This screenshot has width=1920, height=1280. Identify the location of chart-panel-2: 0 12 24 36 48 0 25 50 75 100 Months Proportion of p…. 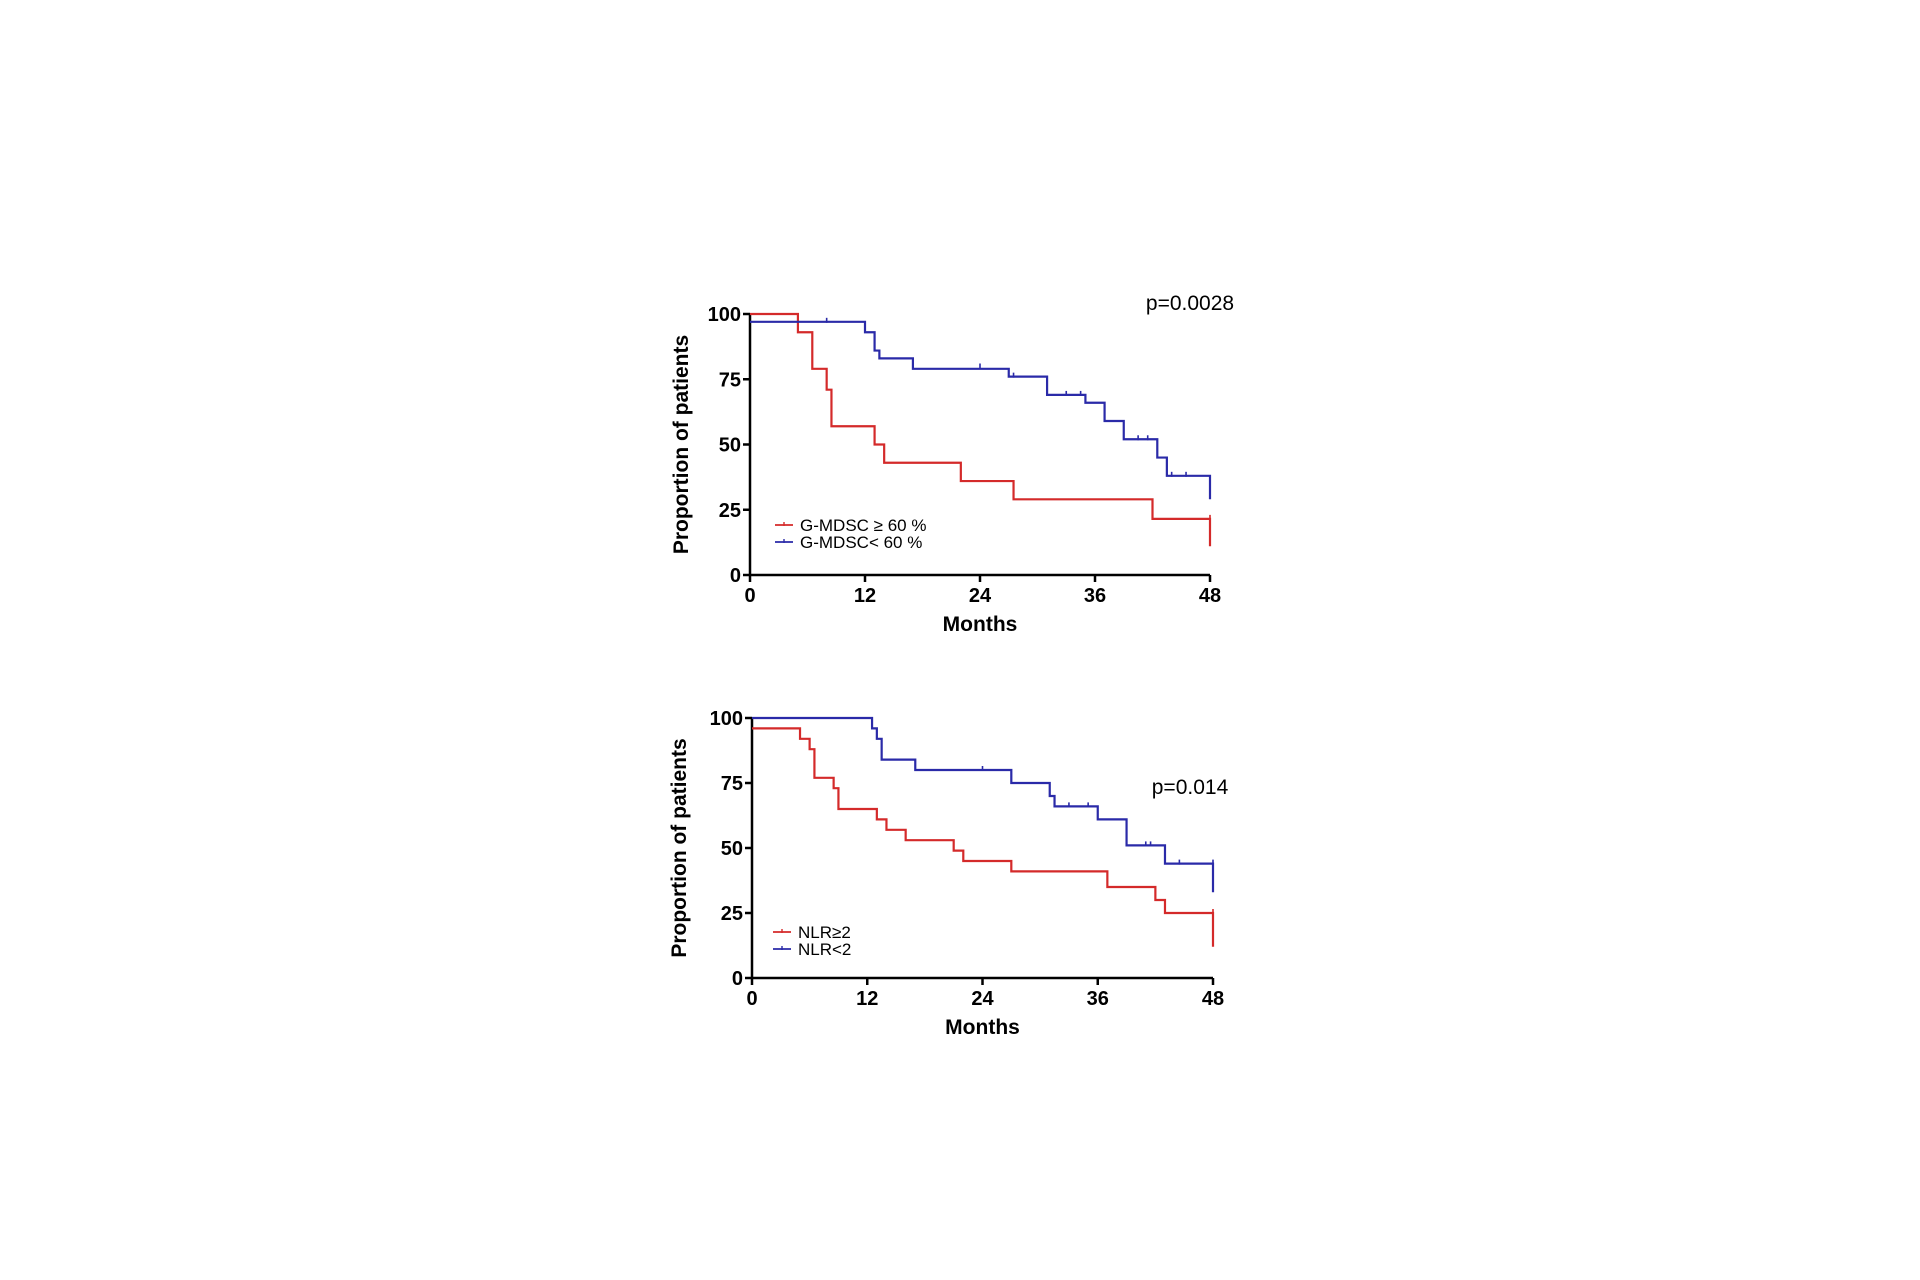
(948, 873).